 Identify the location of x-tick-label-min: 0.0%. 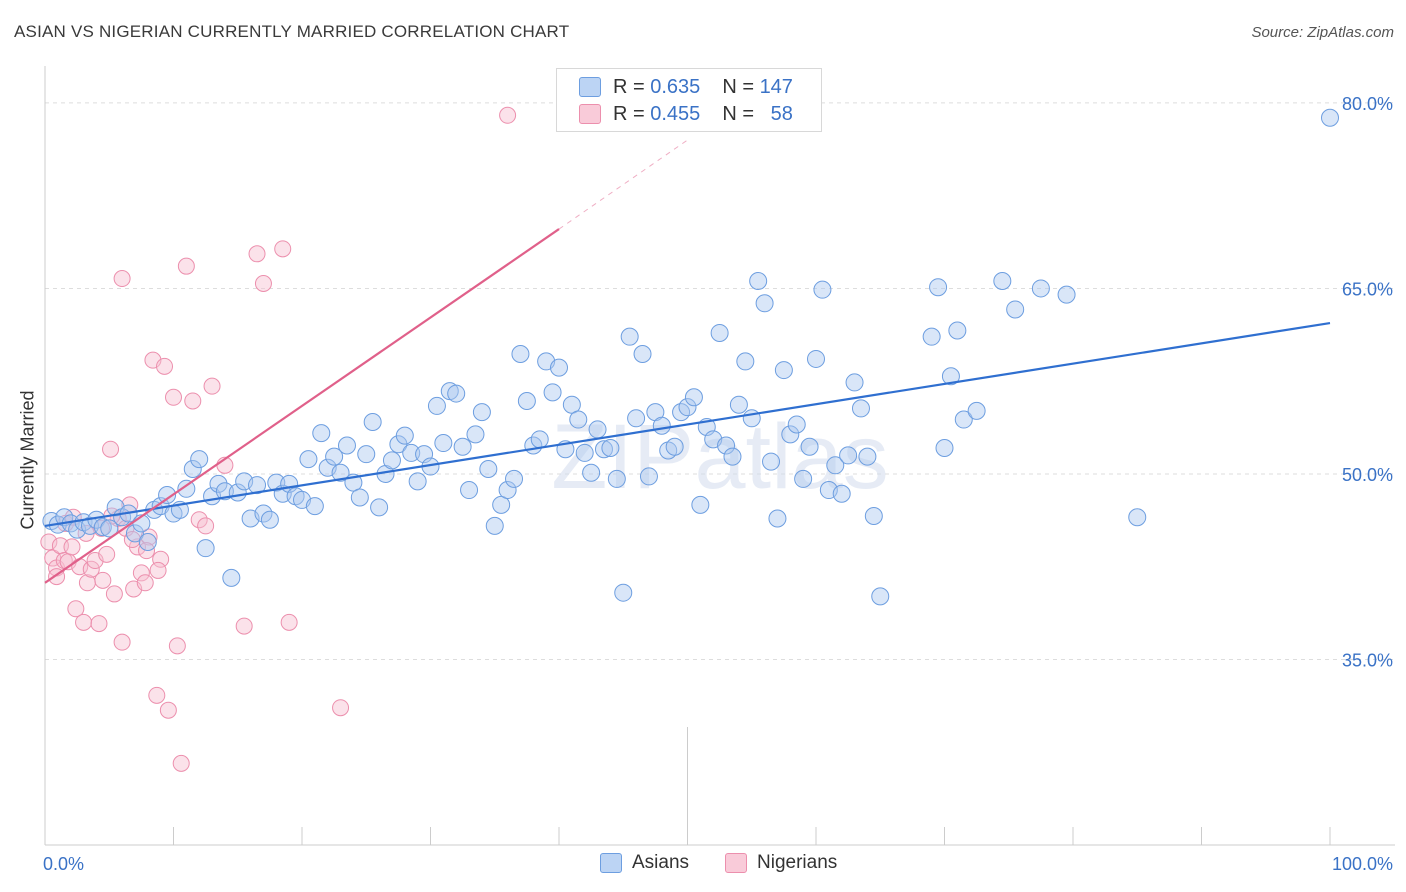
(63, 864).